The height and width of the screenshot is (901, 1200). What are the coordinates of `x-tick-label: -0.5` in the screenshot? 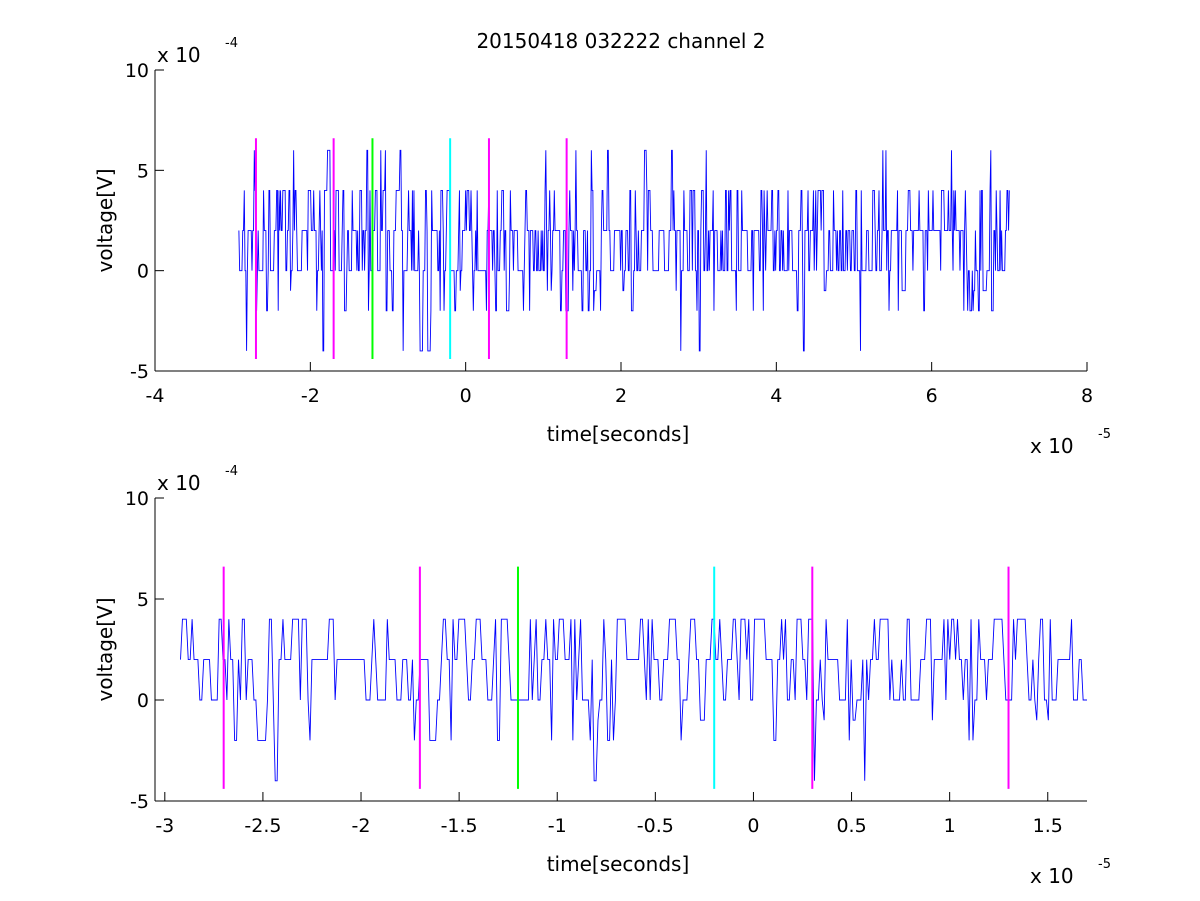 It's located at (655, 826).